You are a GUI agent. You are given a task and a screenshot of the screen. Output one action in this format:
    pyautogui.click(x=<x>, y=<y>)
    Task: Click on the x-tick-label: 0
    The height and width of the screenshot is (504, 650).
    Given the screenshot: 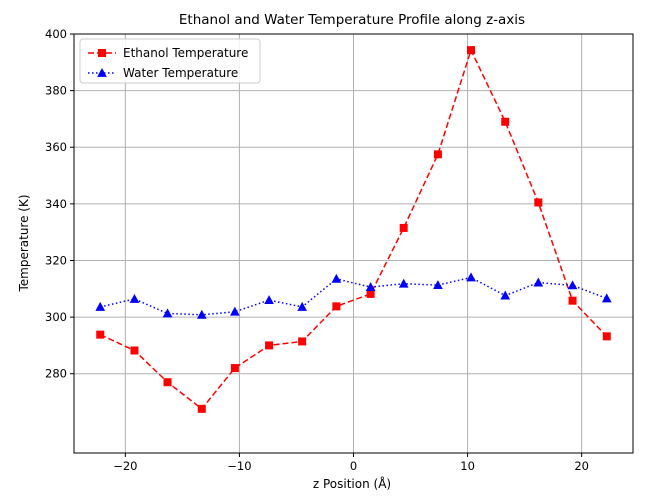 What is the action you would take?
    pyautogui.click(x=353, y=466)
    